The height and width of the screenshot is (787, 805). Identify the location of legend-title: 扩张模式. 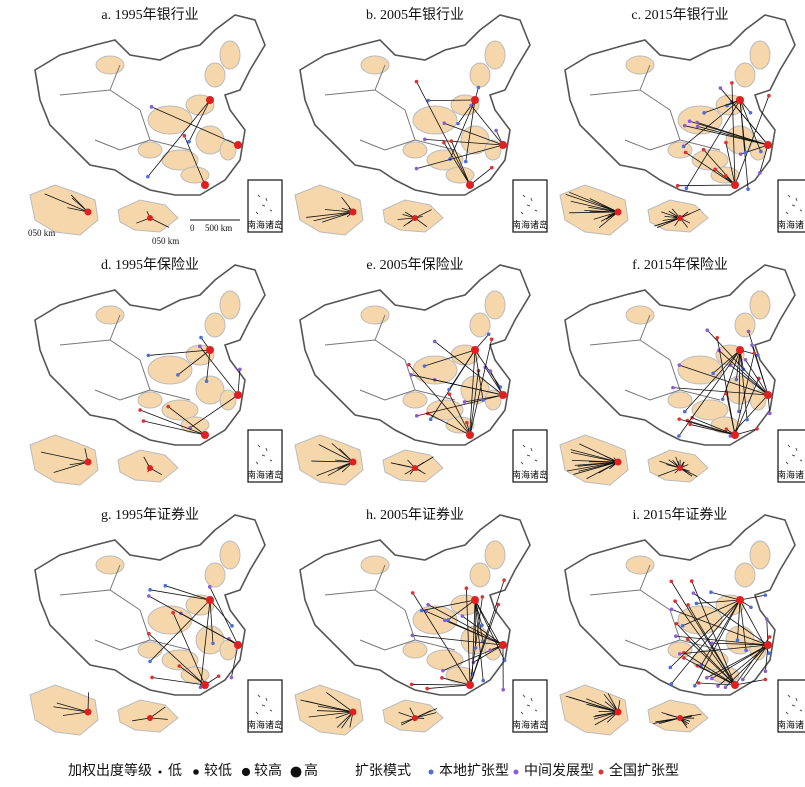
(383, 771).